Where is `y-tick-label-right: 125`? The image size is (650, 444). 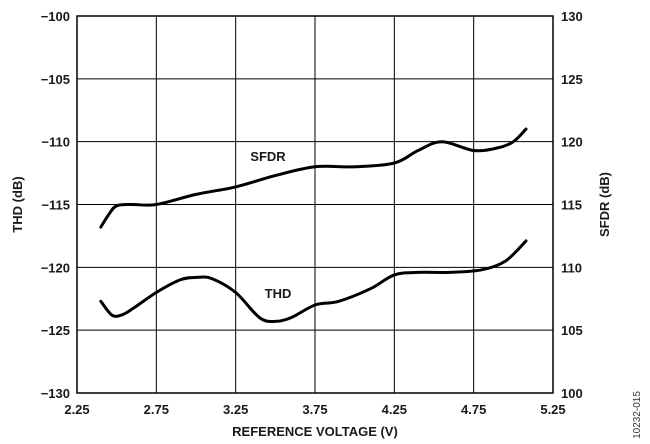 y-tick-label-right: 125 is located at coordinates (572, 79).